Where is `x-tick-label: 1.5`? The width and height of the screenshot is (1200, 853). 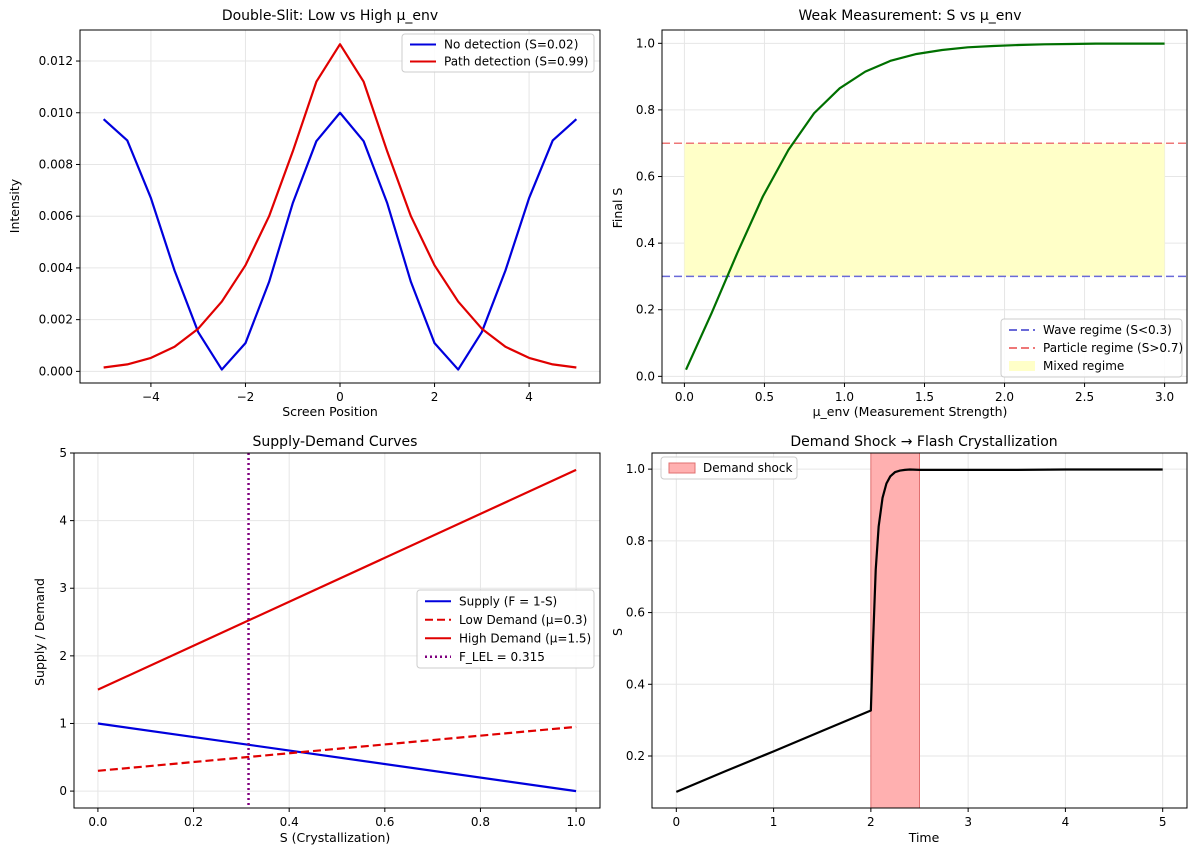 x-tick-label: 1.5 is located at coordinates (924, 397).